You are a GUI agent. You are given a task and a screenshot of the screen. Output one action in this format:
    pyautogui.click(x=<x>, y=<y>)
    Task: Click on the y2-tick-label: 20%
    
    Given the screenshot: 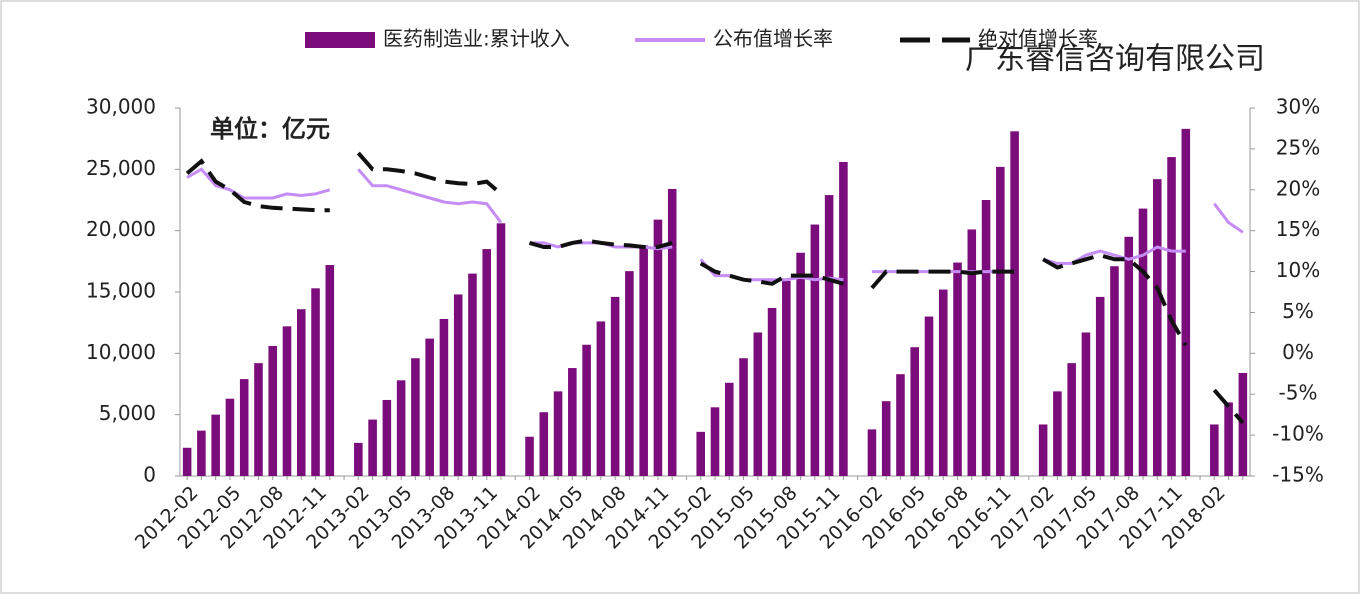 What is the action you would take?
    pyautogui.click(x=1298, y=188)
    